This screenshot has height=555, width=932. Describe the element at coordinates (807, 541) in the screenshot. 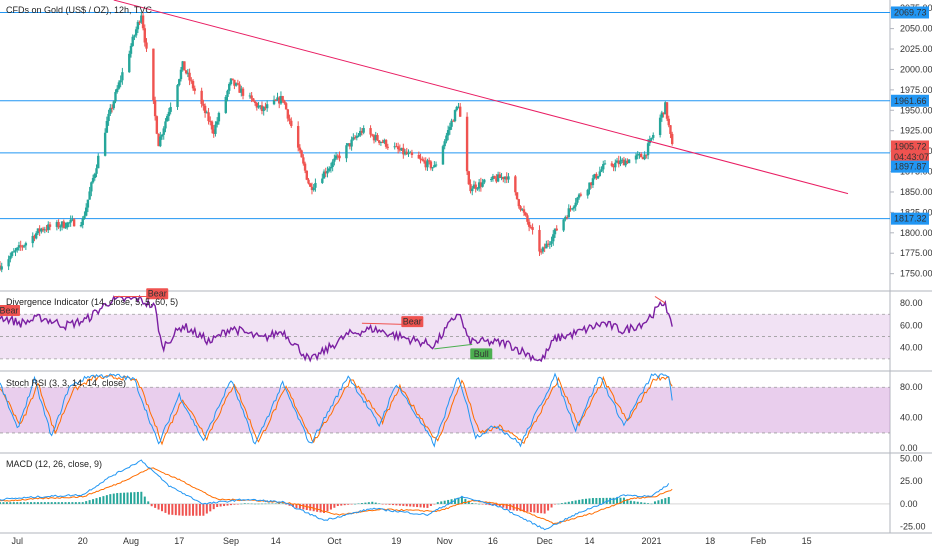

I see `time-tick-label: 15` at that location.